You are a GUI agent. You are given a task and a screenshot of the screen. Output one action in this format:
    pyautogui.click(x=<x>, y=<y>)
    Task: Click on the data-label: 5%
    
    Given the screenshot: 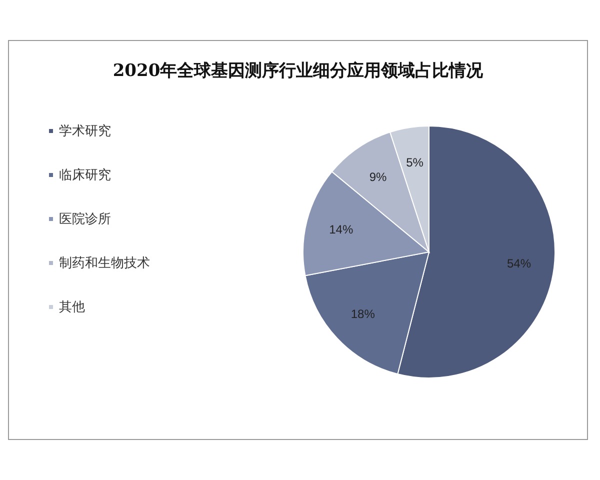 What is the action you would take?
    pyautogui.click(x=415, y=162)
    